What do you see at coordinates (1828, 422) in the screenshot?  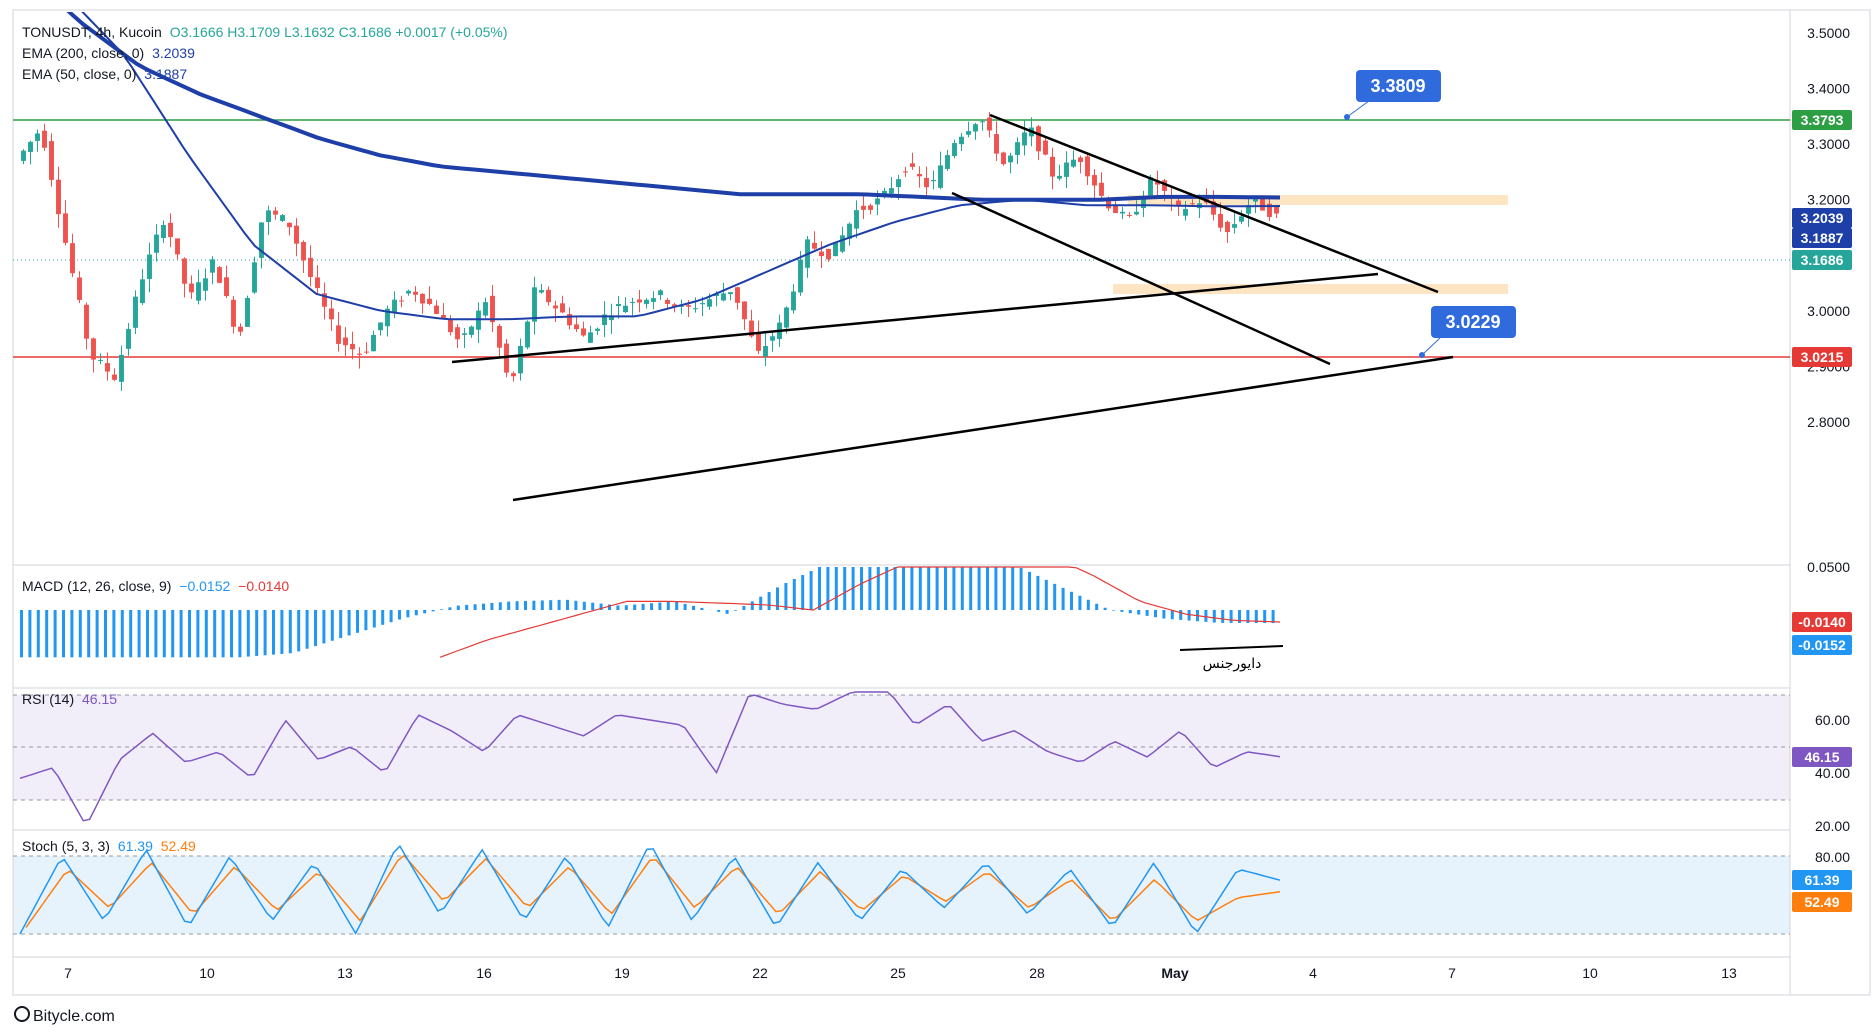 I see `price-tick: 2.8000` at bounding box center [1828, 422].